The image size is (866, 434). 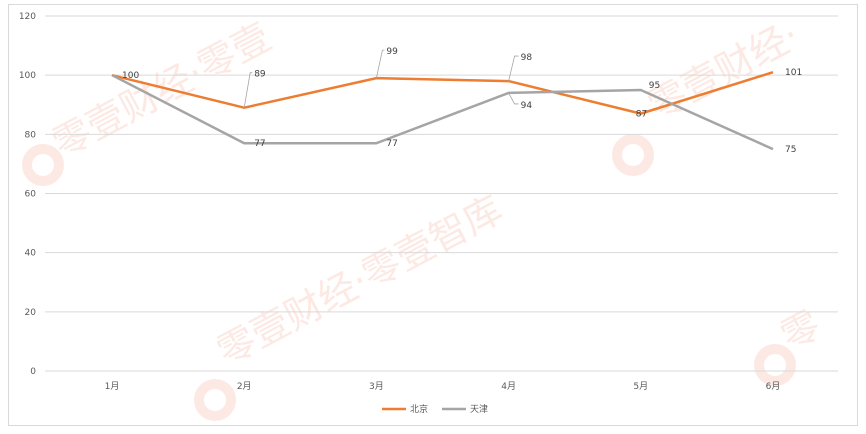 What do you see at coordinates (31, 313) in the screenshot?
I see `y-tick-label: 20` at bounding box center [31, 313].